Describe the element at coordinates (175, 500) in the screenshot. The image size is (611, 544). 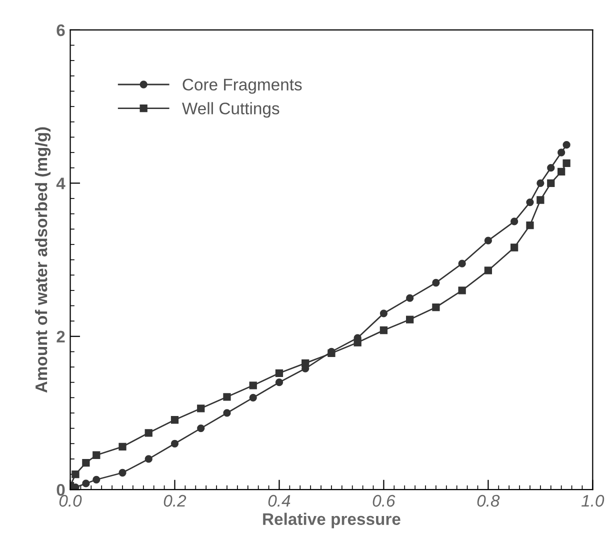
I see `x-tick-label: 0.2` at that location.